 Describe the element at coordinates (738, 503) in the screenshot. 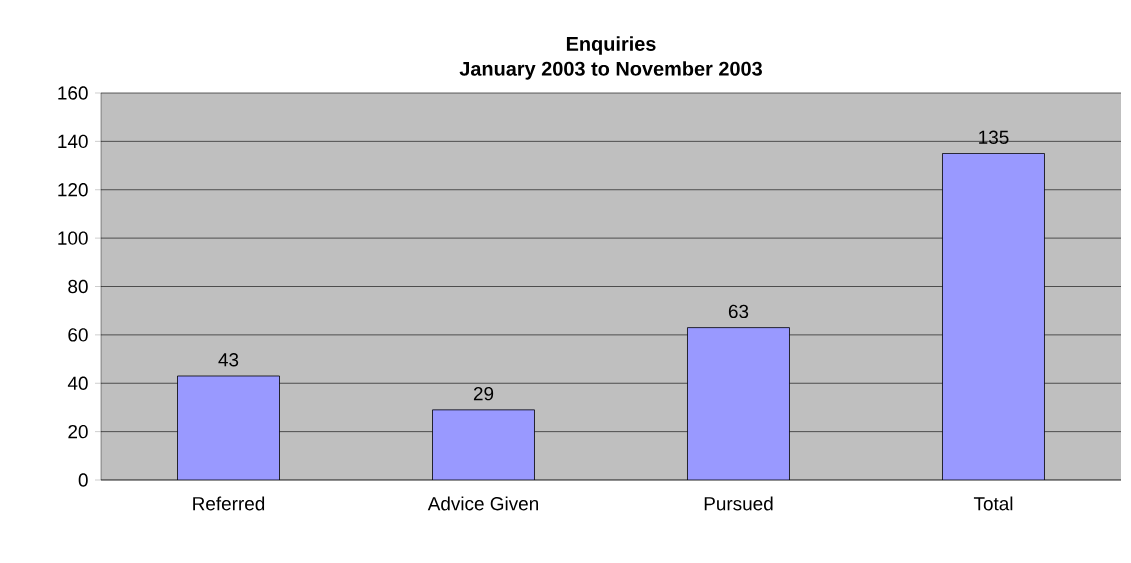

I see `x-tick-label: Pursued` at that location.